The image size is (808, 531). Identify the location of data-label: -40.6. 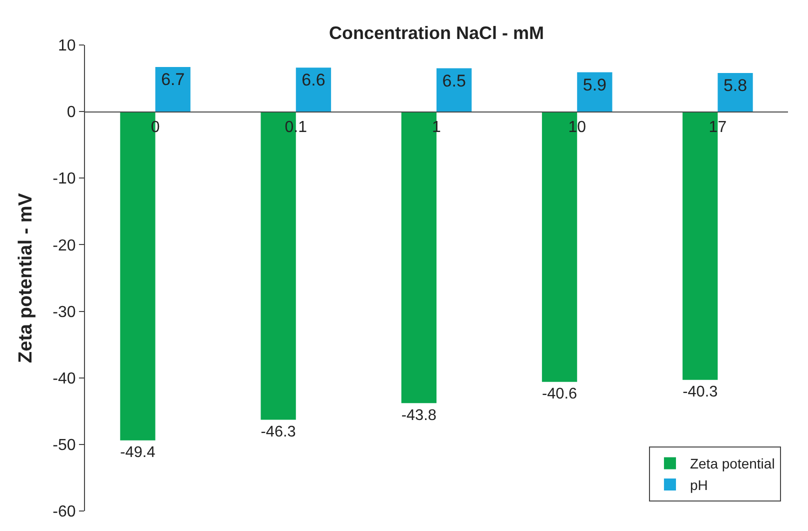
(560, 393).